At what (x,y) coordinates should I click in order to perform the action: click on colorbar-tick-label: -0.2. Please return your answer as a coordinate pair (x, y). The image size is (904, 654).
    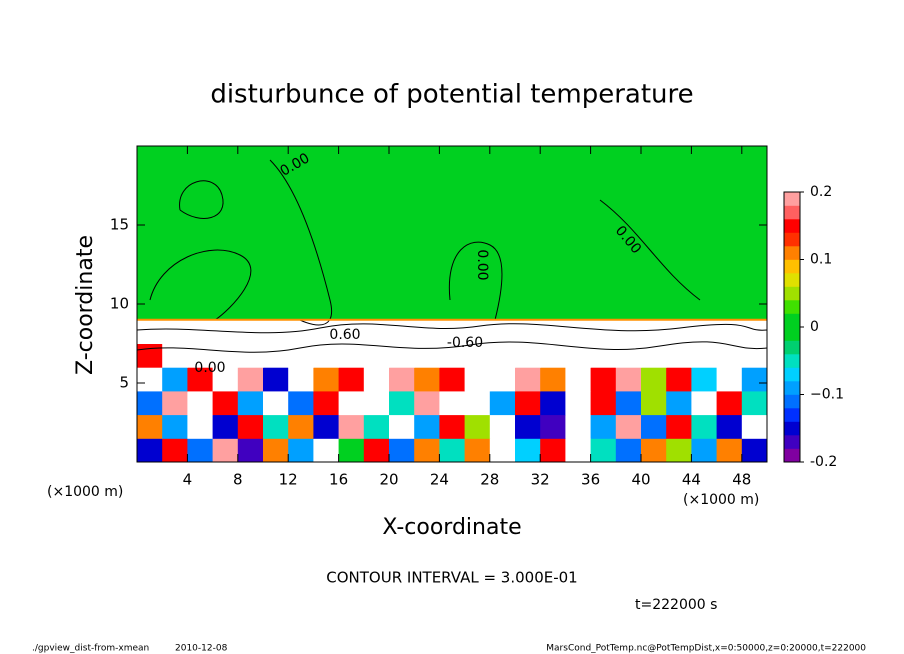
    Looking at the image, I should click on (823, 462).